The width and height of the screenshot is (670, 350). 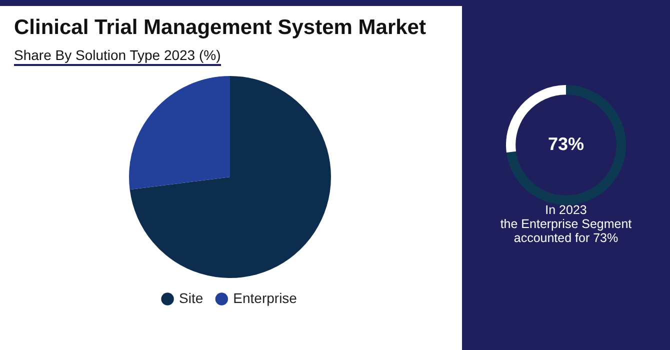 I want to click on data-label: 73%, so click(x=566, y=144).